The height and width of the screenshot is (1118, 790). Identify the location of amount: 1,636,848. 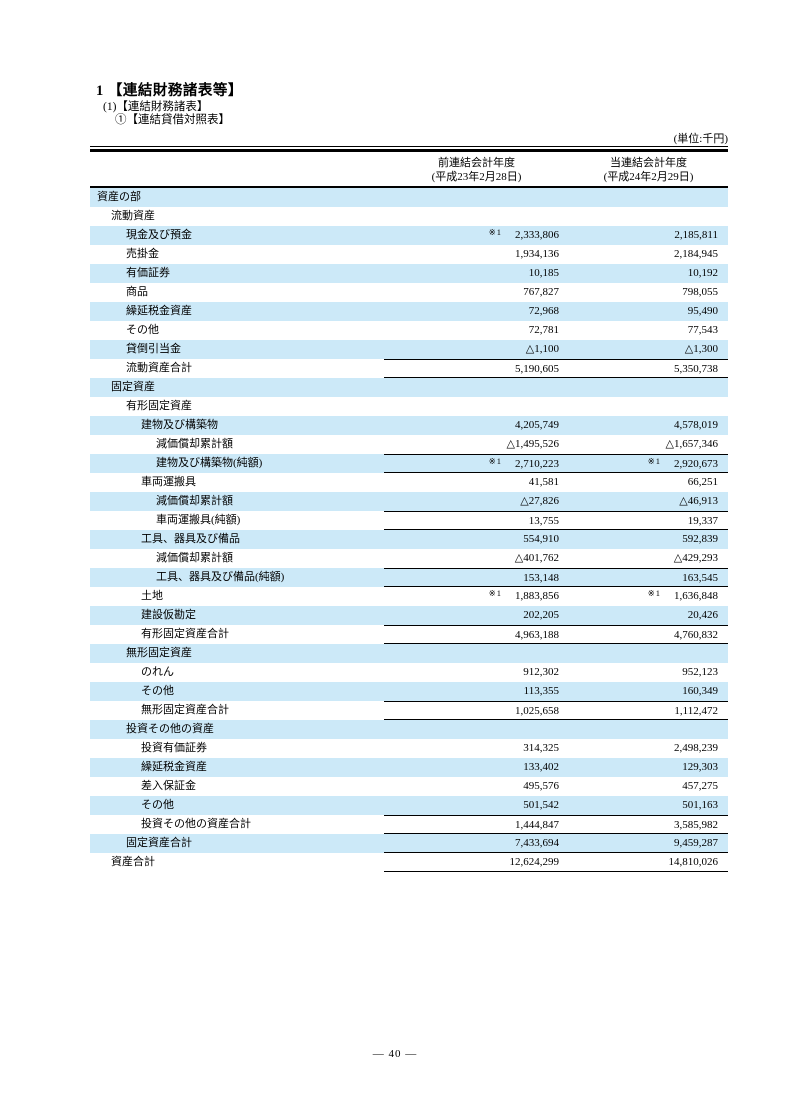
(696, 596).